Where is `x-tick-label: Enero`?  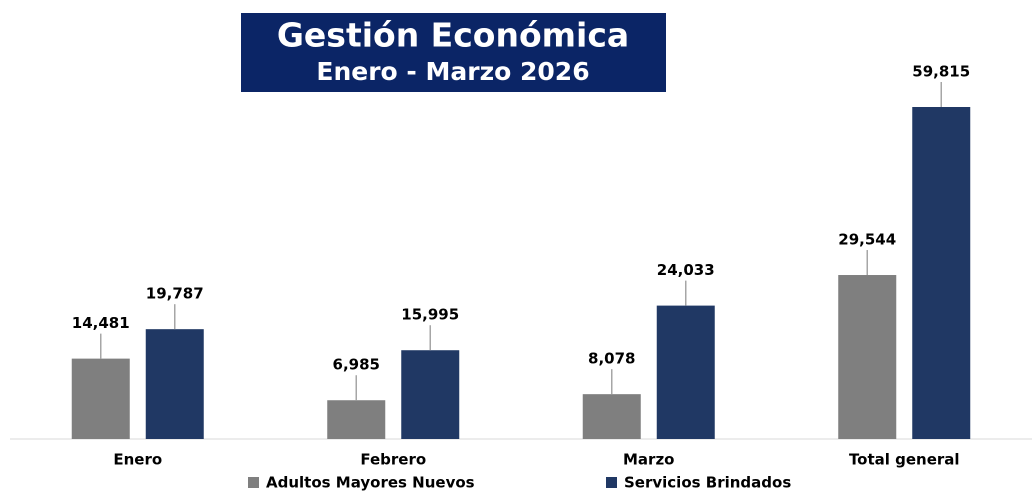
x-tick-label: Enero is located at coordinates (137, 460).